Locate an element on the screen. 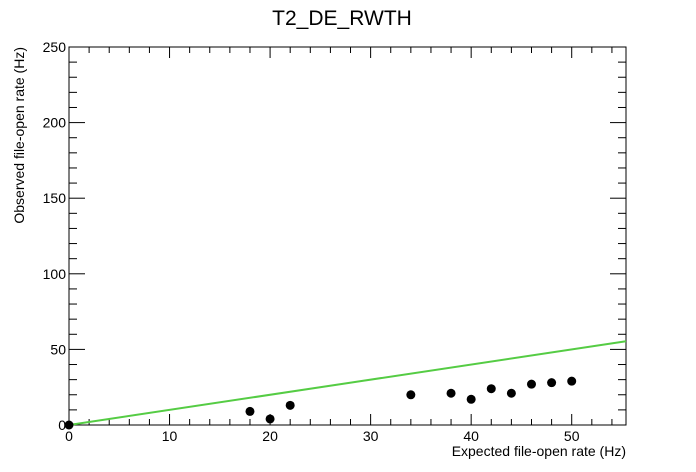  x-tick-labels: 0 10 20 30 40 50 is located at coordinates (322, 436).